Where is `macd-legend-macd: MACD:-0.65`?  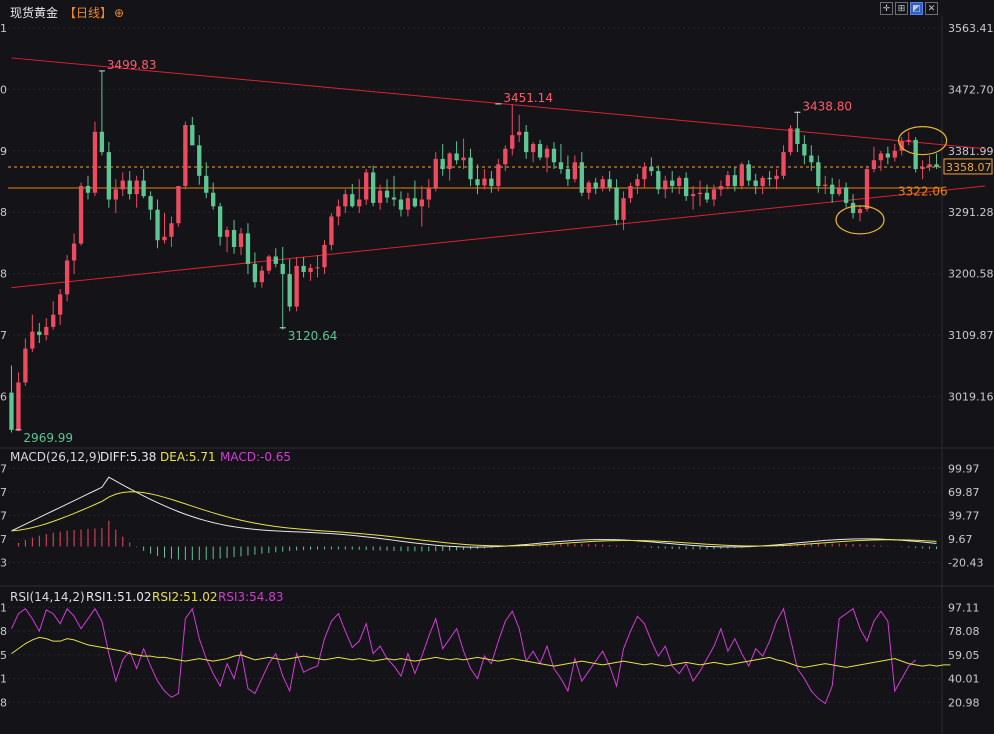 macd-legend-macd: MACD:-0.65 is located at coordinates (255, 457).